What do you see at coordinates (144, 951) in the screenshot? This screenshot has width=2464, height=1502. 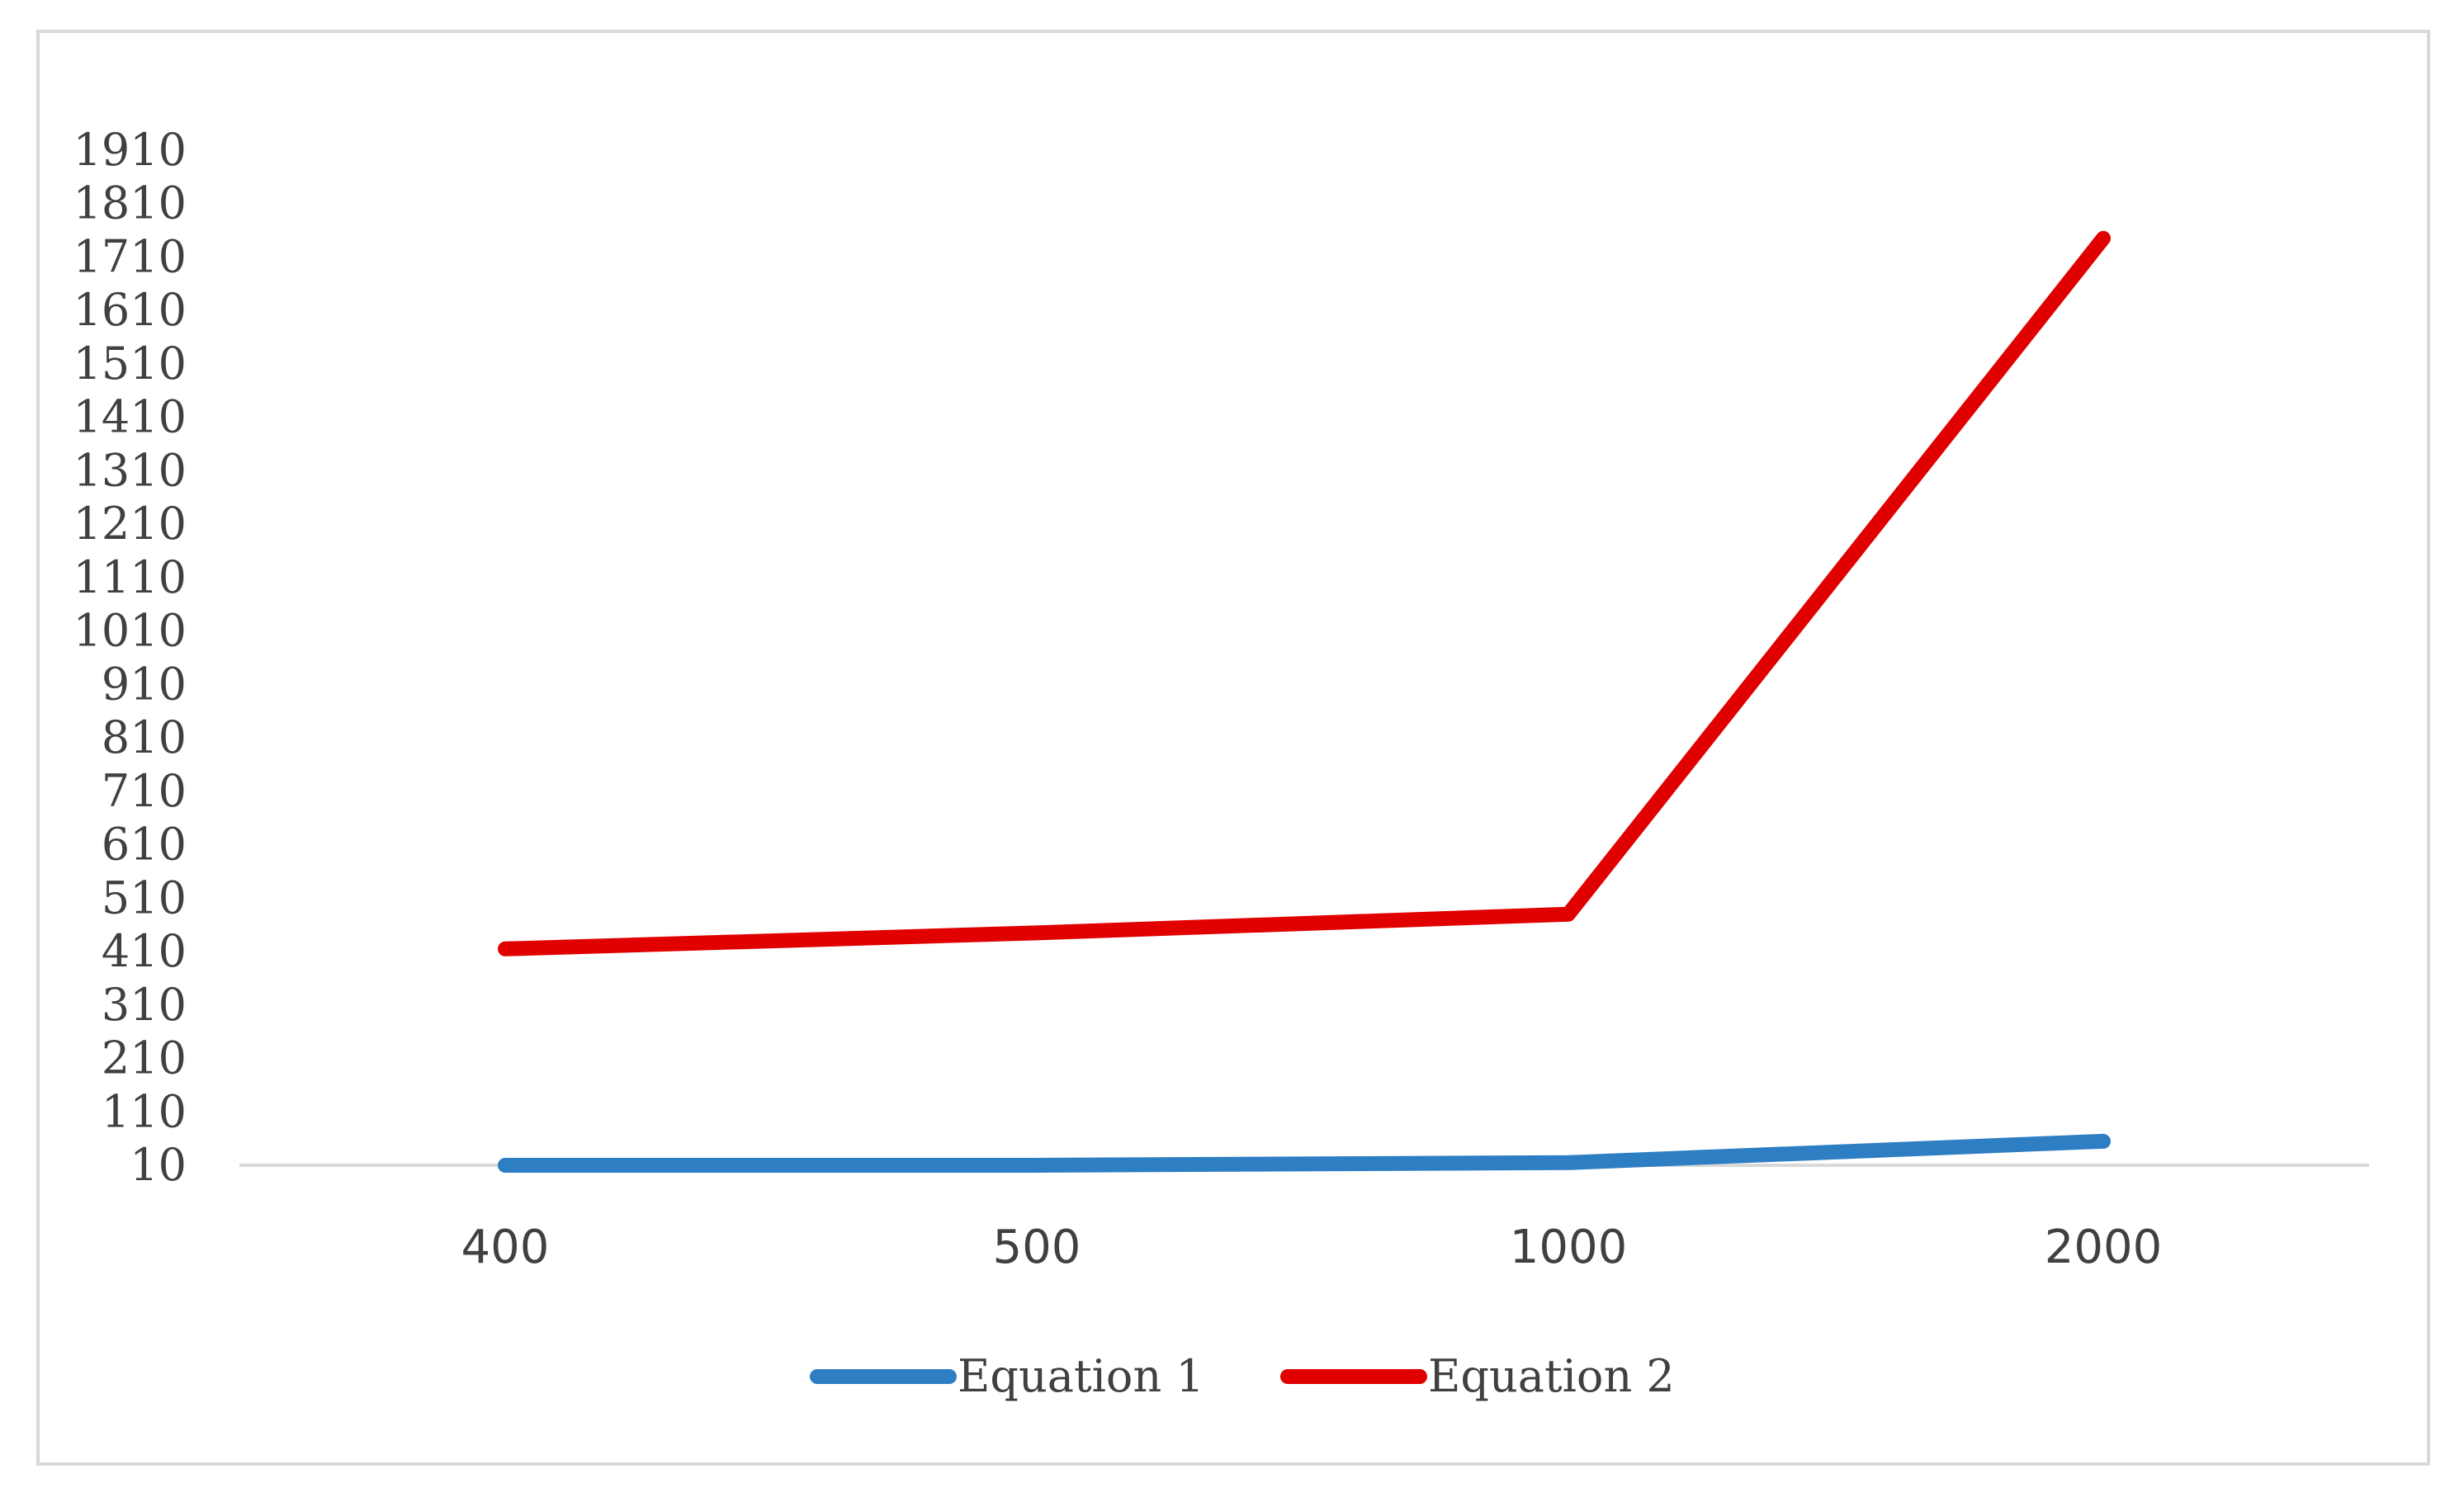 I see `y-tick-label: 410` at bounding box center [144, 951].